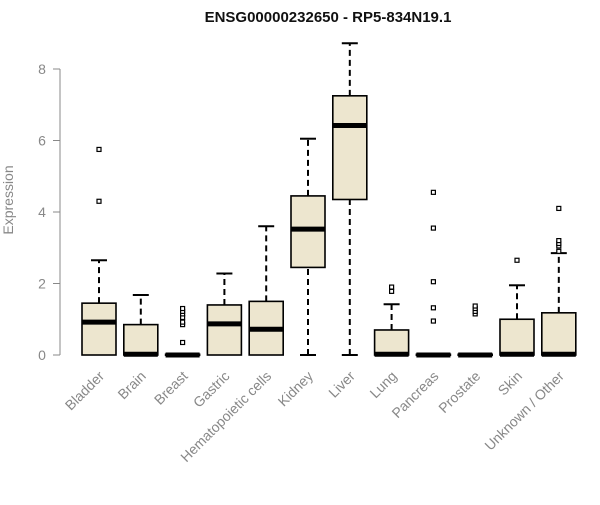 The width and height of the screenshot is (600, 505). What do you see at coordinates (42, 141) in the screenshot?
I see `y-tick-label: 6` at bounding box center [42, 141].